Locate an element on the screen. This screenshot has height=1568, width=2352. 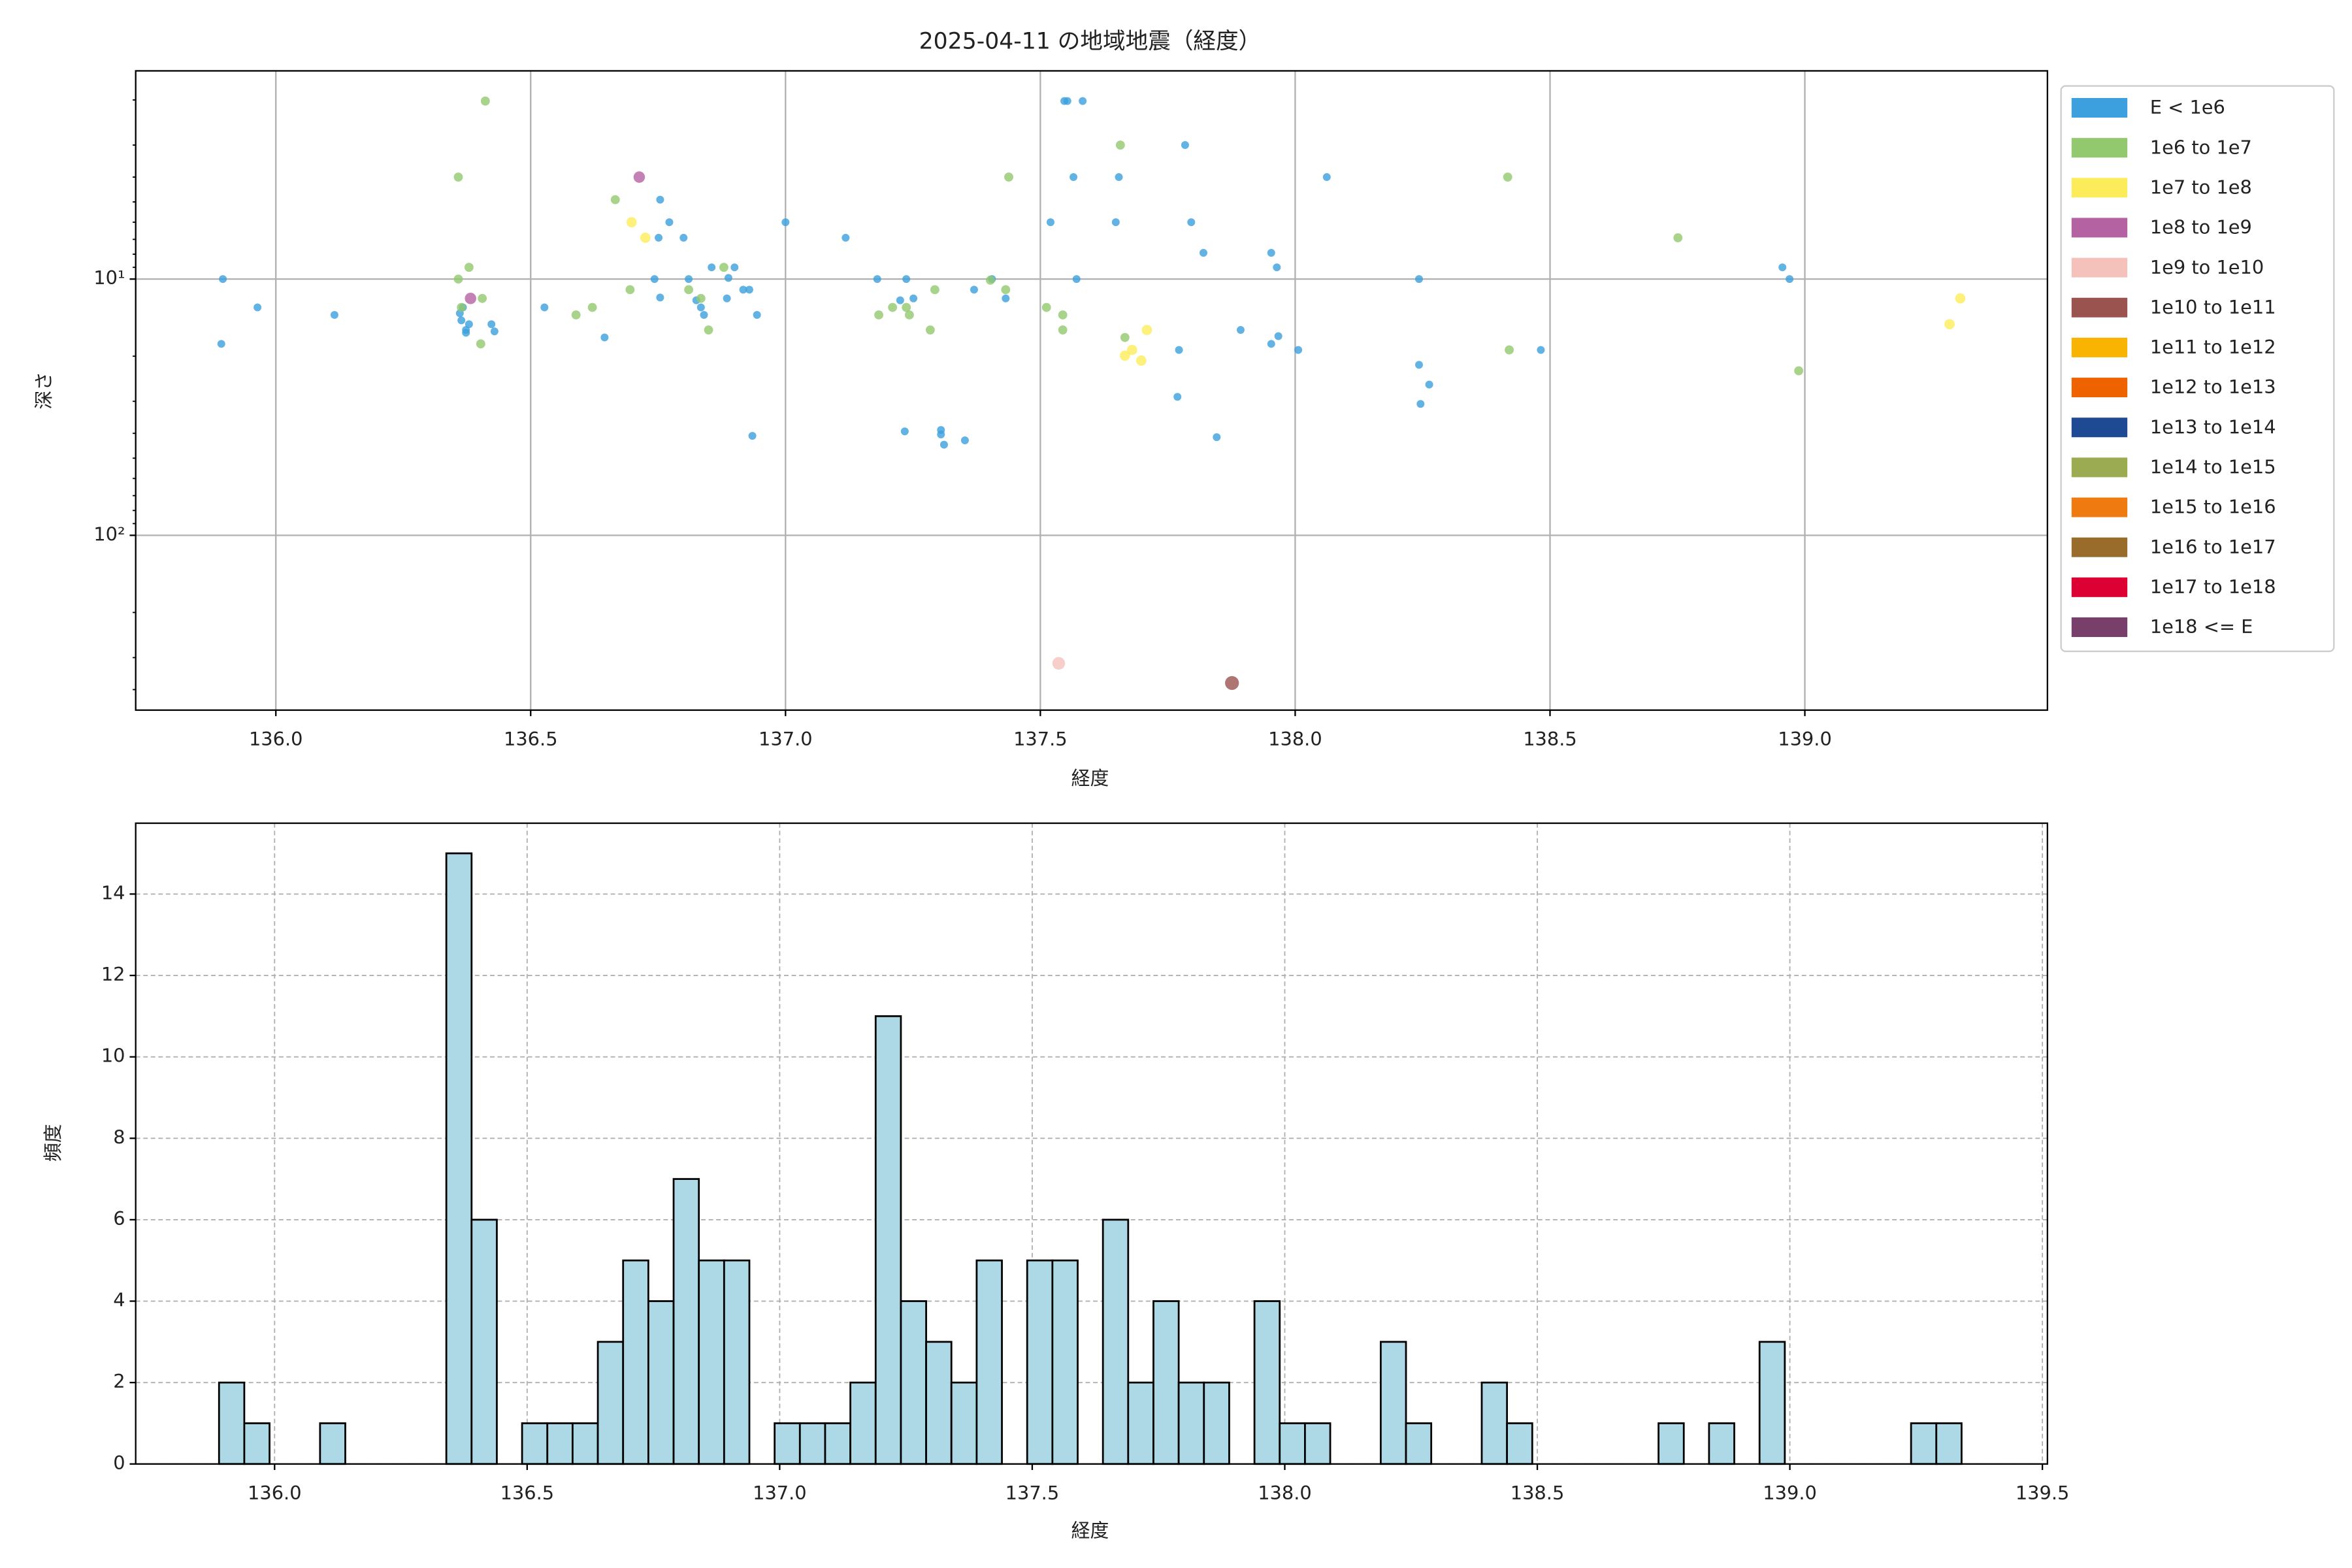
x-tick-label: 137.0 is located at coordinates (780, 1493).